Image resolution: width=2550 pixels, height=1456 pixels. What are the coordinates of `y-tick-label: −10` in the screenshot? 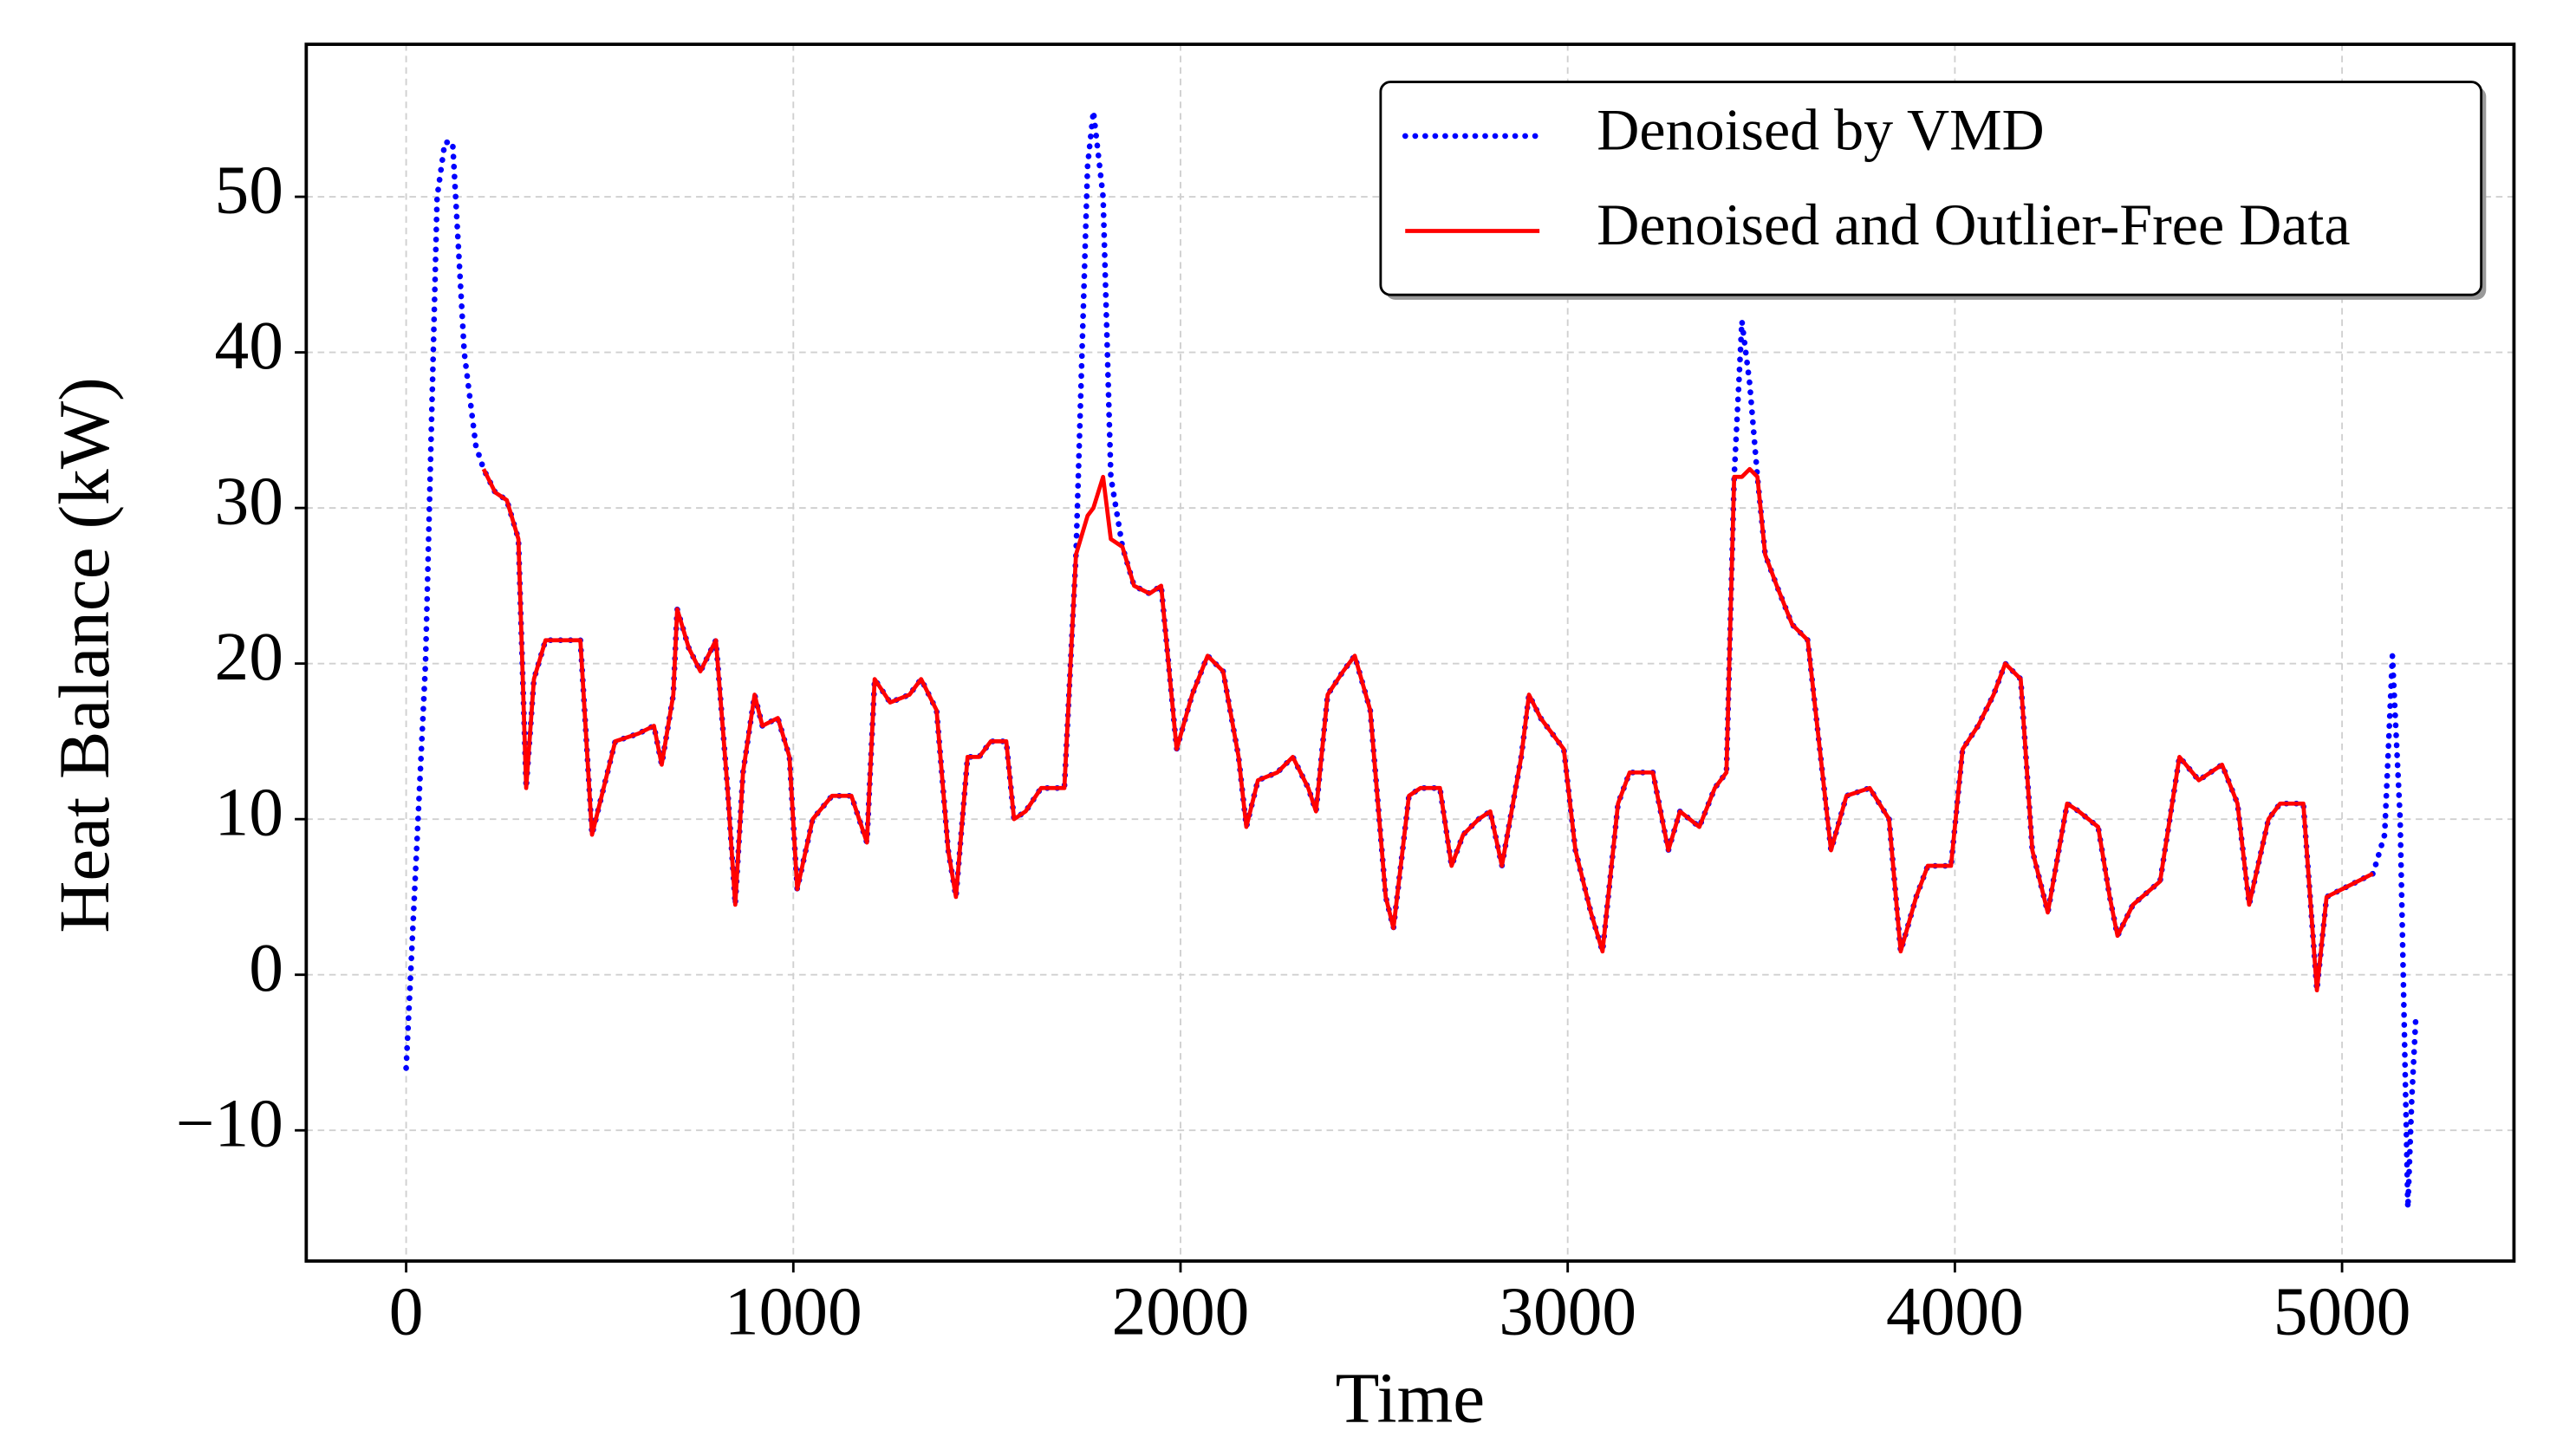 It's located at (230, 1123).